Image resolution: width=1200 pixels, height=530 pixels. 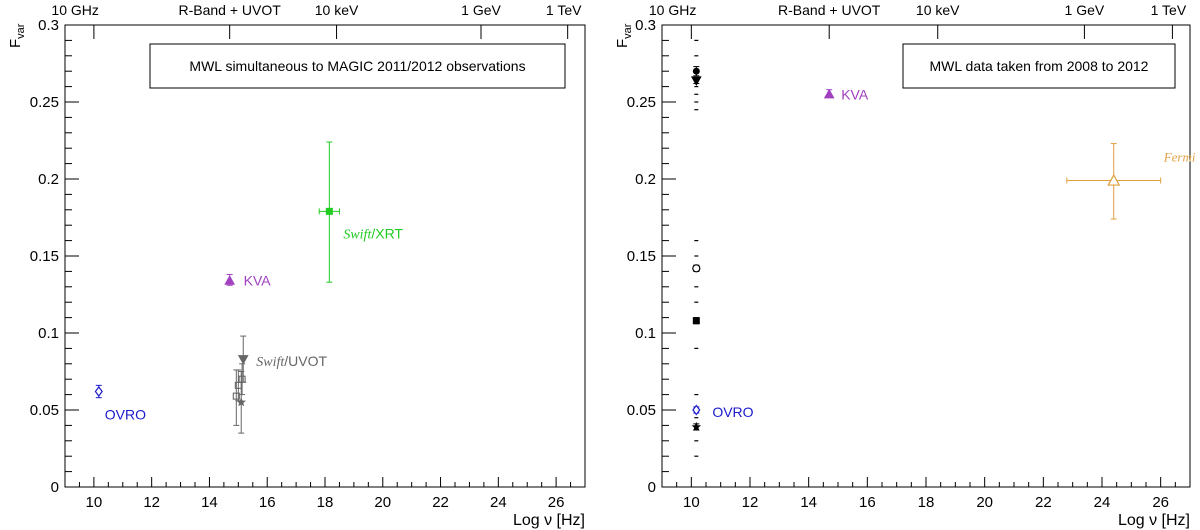 I want to click on chart-title: MWL data taken from 2008 to 2012, so click(x=1039, y=66).